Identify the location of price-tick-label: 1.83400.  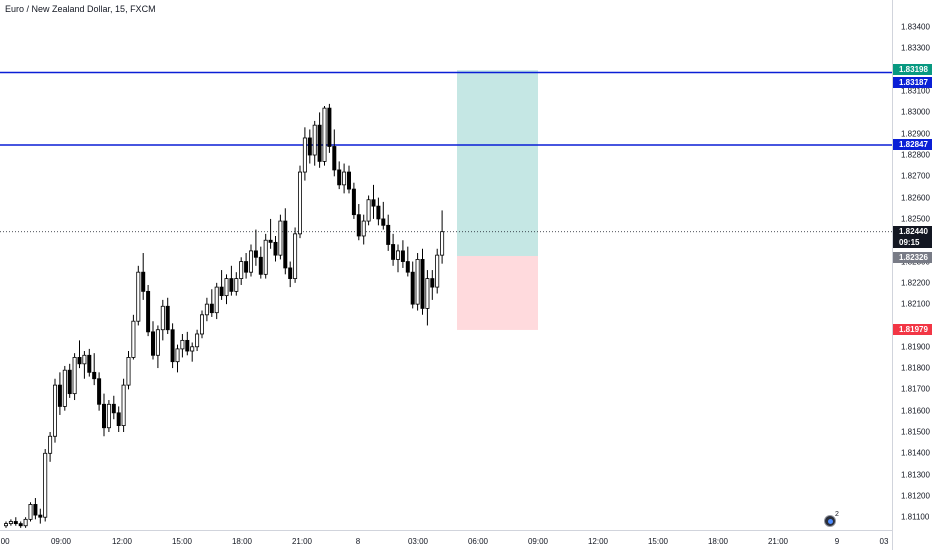
(915, 27).